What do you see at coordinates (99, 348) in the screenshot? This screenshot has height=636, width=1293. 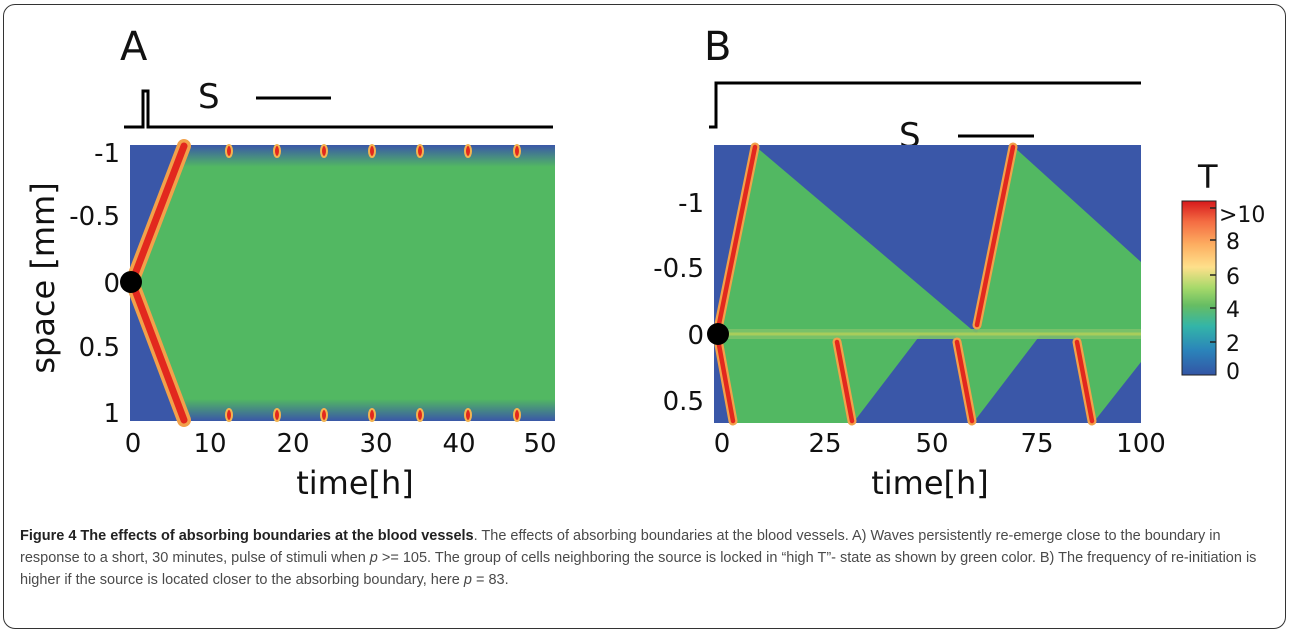 I see `panel-a-ytick: 0.5` at bounding box center [99, 348].